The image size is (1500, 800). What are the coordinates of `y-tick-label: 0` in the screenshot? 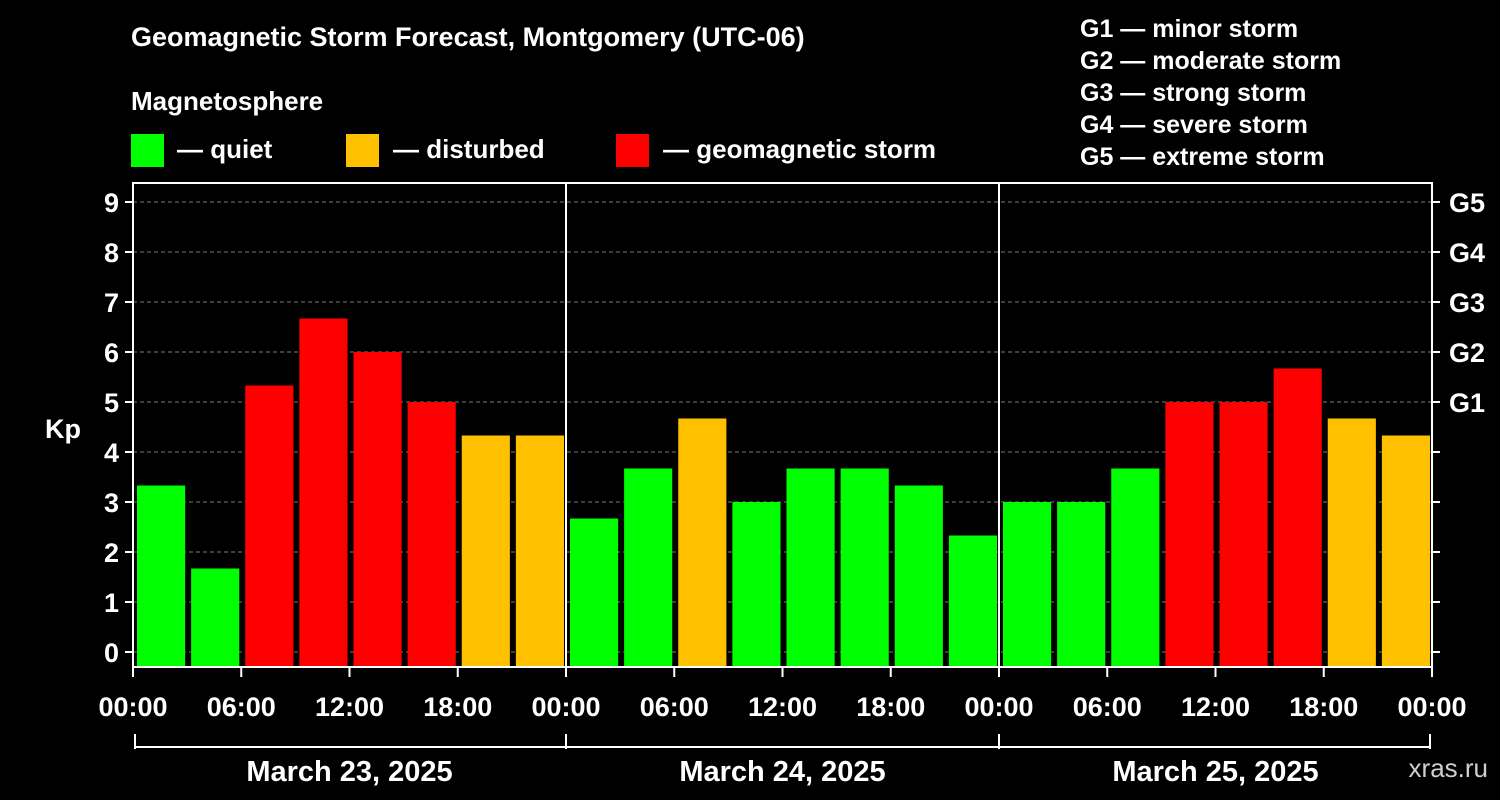 It's located at (111, 653).